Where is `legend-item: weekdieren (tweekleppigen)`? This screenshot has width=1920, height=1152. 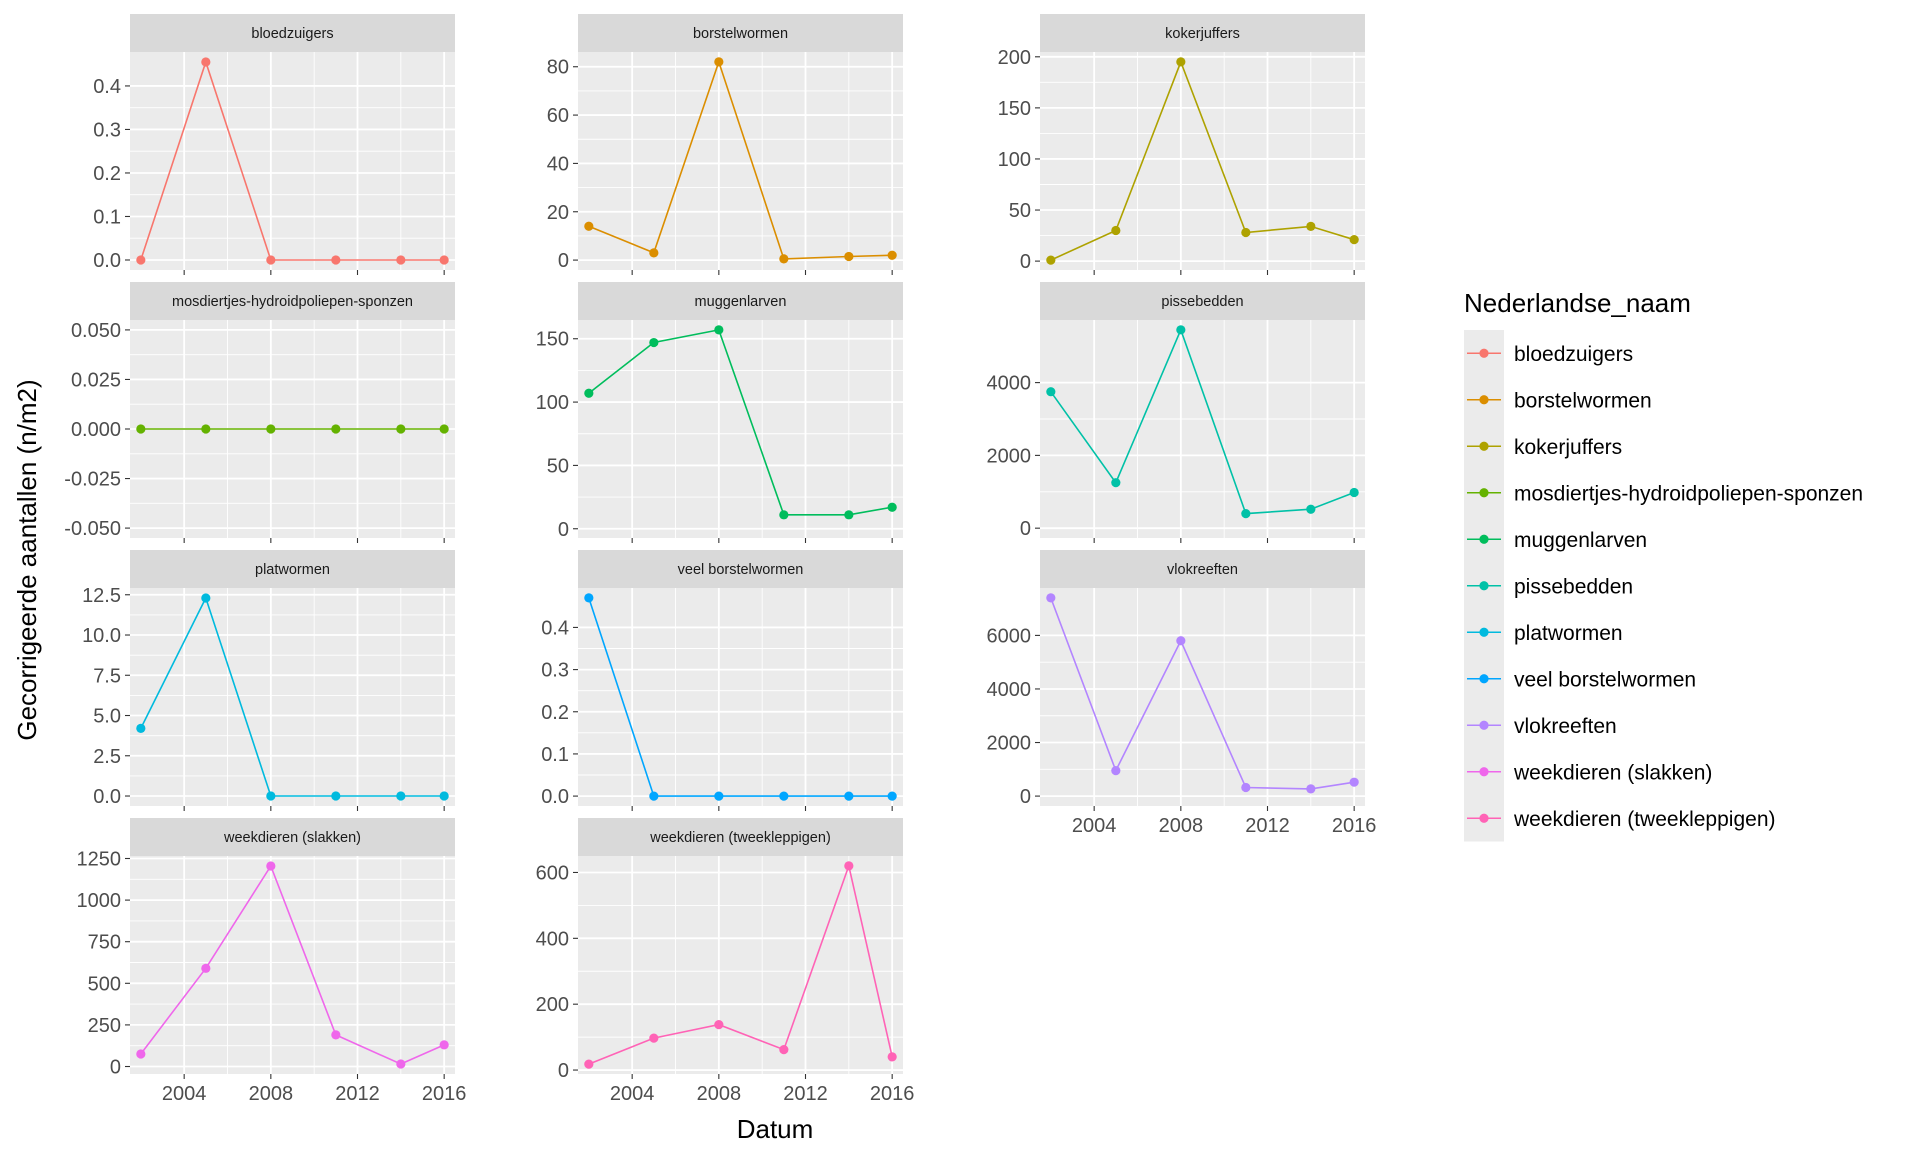 legend-item: weekdieren (tweekleppigen) is located at coordinates (1620, 818).